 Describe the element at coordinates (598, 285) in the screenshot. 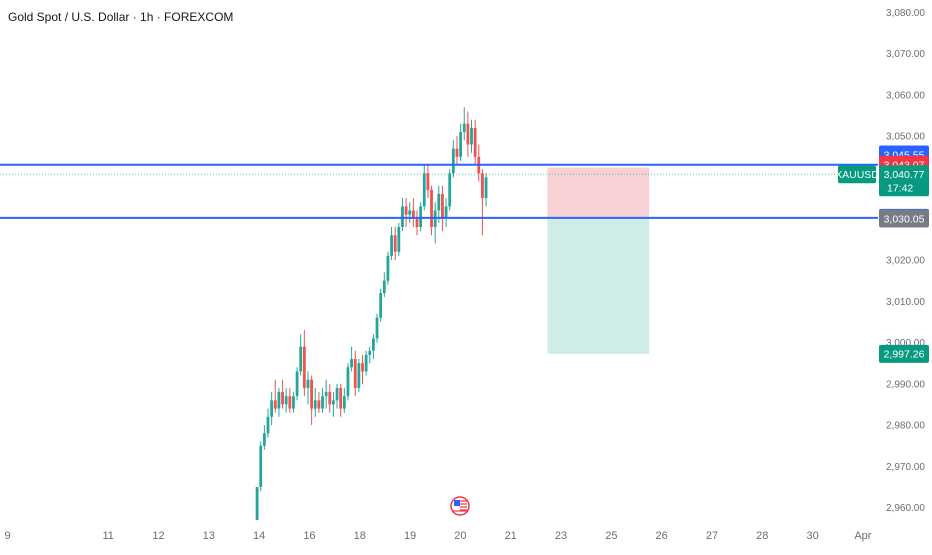

I see `target-zone` at that location.